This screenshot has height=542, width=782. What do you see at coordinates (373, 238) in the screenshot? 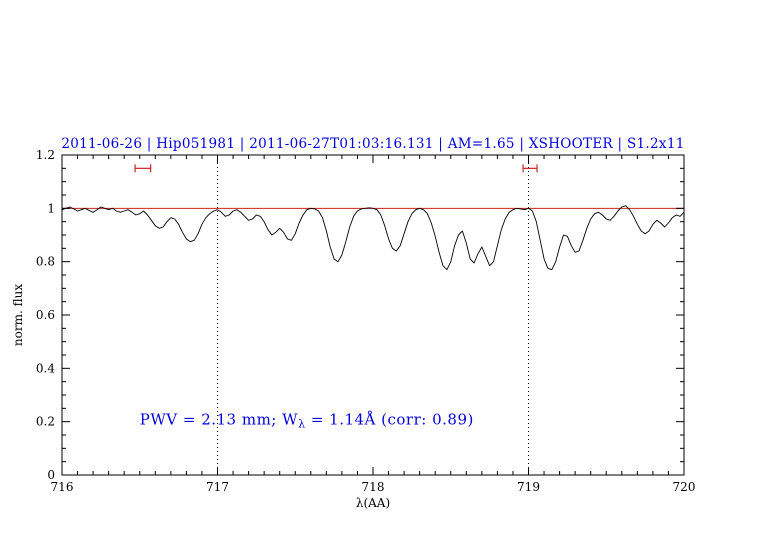
I see `spectrum-line` at bounding box center [373, 238].